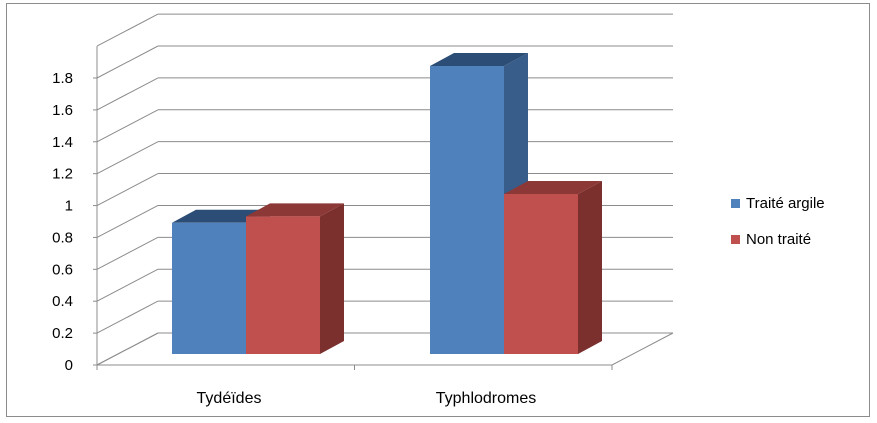 The height and width of the screenshot is (423, 877). What do you see at coordinates (62, 142) in the screenshot?
I see `y-tick-label: 1.4` at bounding box center [62, 142].